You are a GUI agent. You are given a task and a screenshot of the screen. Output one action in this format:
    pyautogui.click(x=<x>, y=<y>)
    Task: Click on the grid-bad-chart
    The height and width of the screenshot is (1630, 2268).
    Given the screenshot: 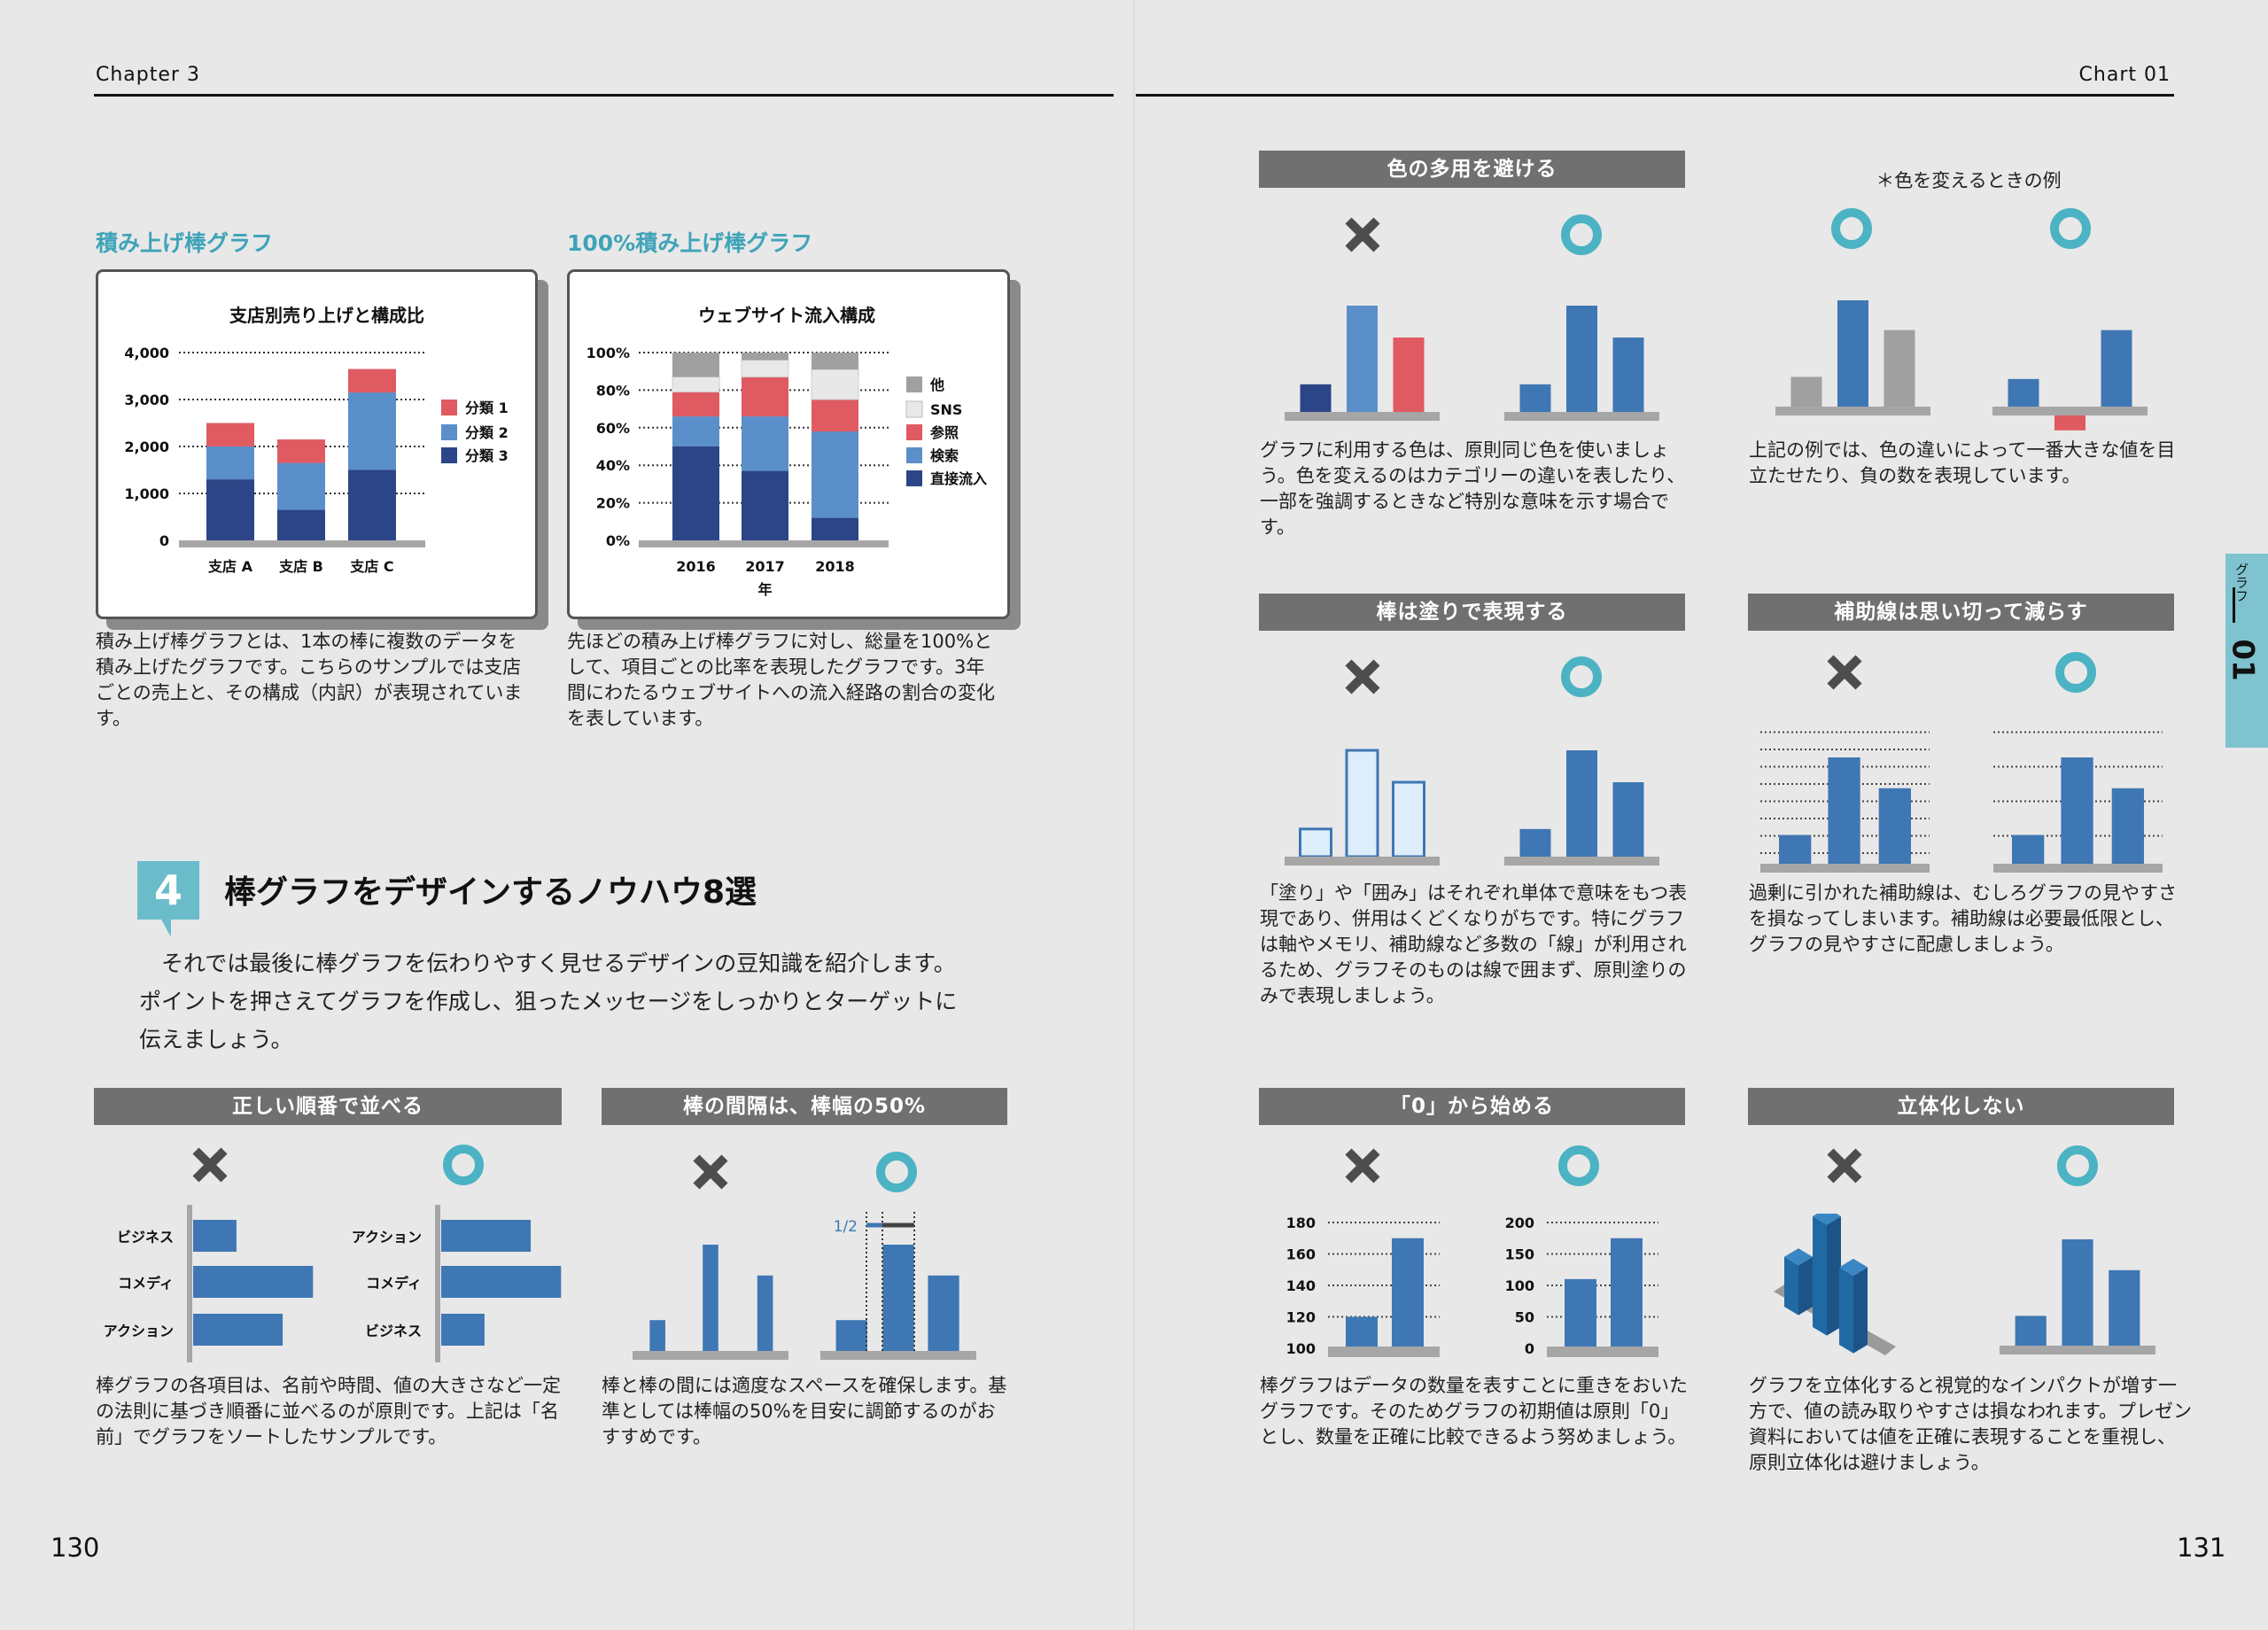 What is the action you would take?
    pyautogui.click(x=1845, y=802)
    